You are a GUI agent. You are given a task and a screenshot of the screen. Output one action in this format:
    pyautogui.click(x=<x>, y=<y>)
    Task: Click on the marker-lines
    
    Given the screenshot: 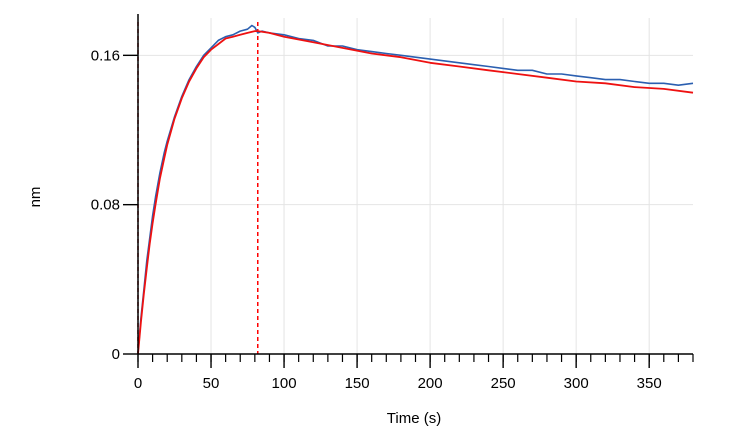 What is the action you would take?
    pyautogui.click(x=198, y=188)
    